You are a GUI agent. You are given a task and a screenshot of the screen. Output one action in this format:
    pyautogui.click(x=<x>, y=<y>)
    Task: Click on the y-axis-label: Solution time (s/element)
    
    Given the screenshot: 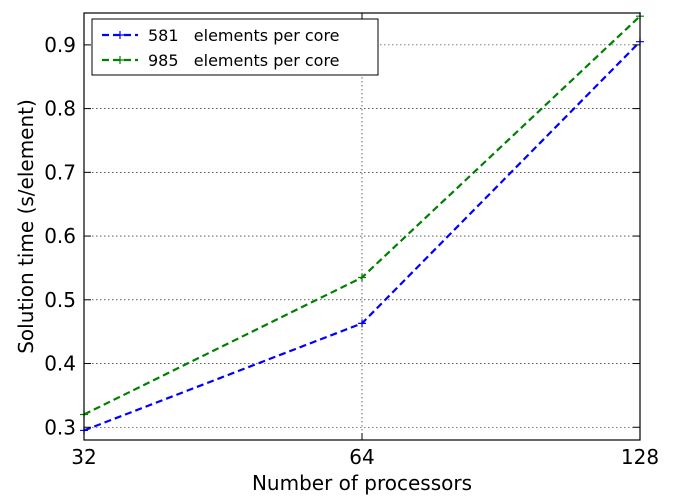 What is the action you would take?
    pyautogui.click(x=26, y=226)
    